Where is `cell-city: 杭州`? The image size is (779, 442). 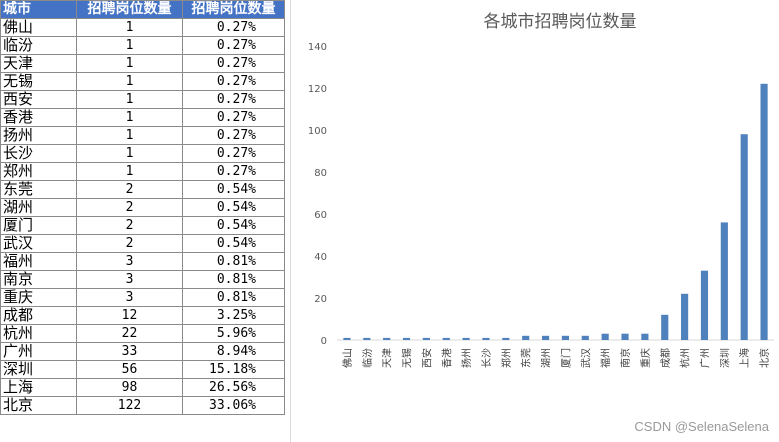
cell-city: 杭州 is located at coordinates (38, 333).